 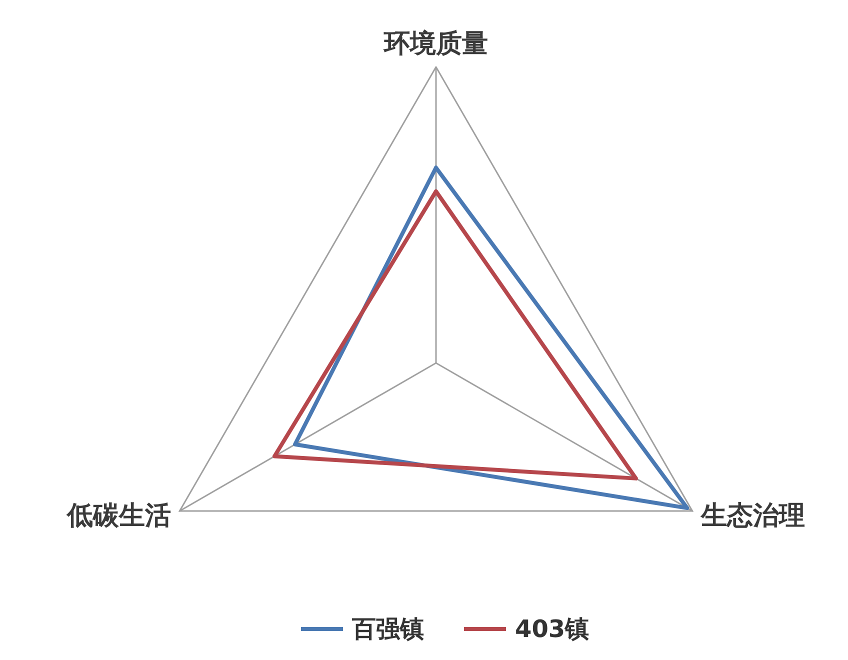 I want to click on spoke-label: 环境质量, so click(x=435, y=44).